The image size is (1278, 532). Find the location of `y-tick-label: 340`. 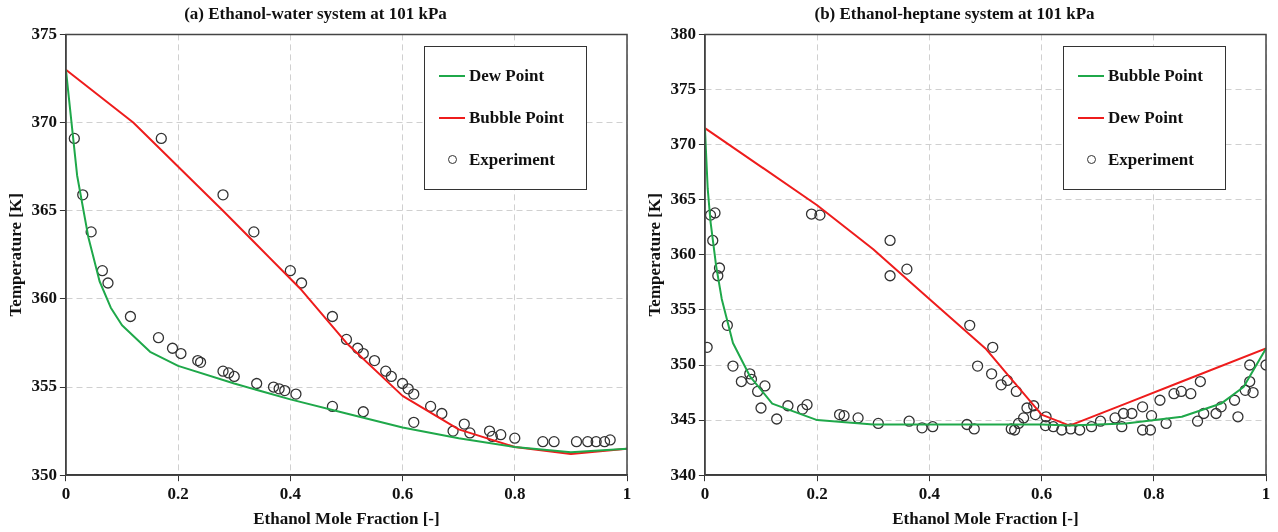

y-tick-label: 340 is located at coordinates (683, 474).